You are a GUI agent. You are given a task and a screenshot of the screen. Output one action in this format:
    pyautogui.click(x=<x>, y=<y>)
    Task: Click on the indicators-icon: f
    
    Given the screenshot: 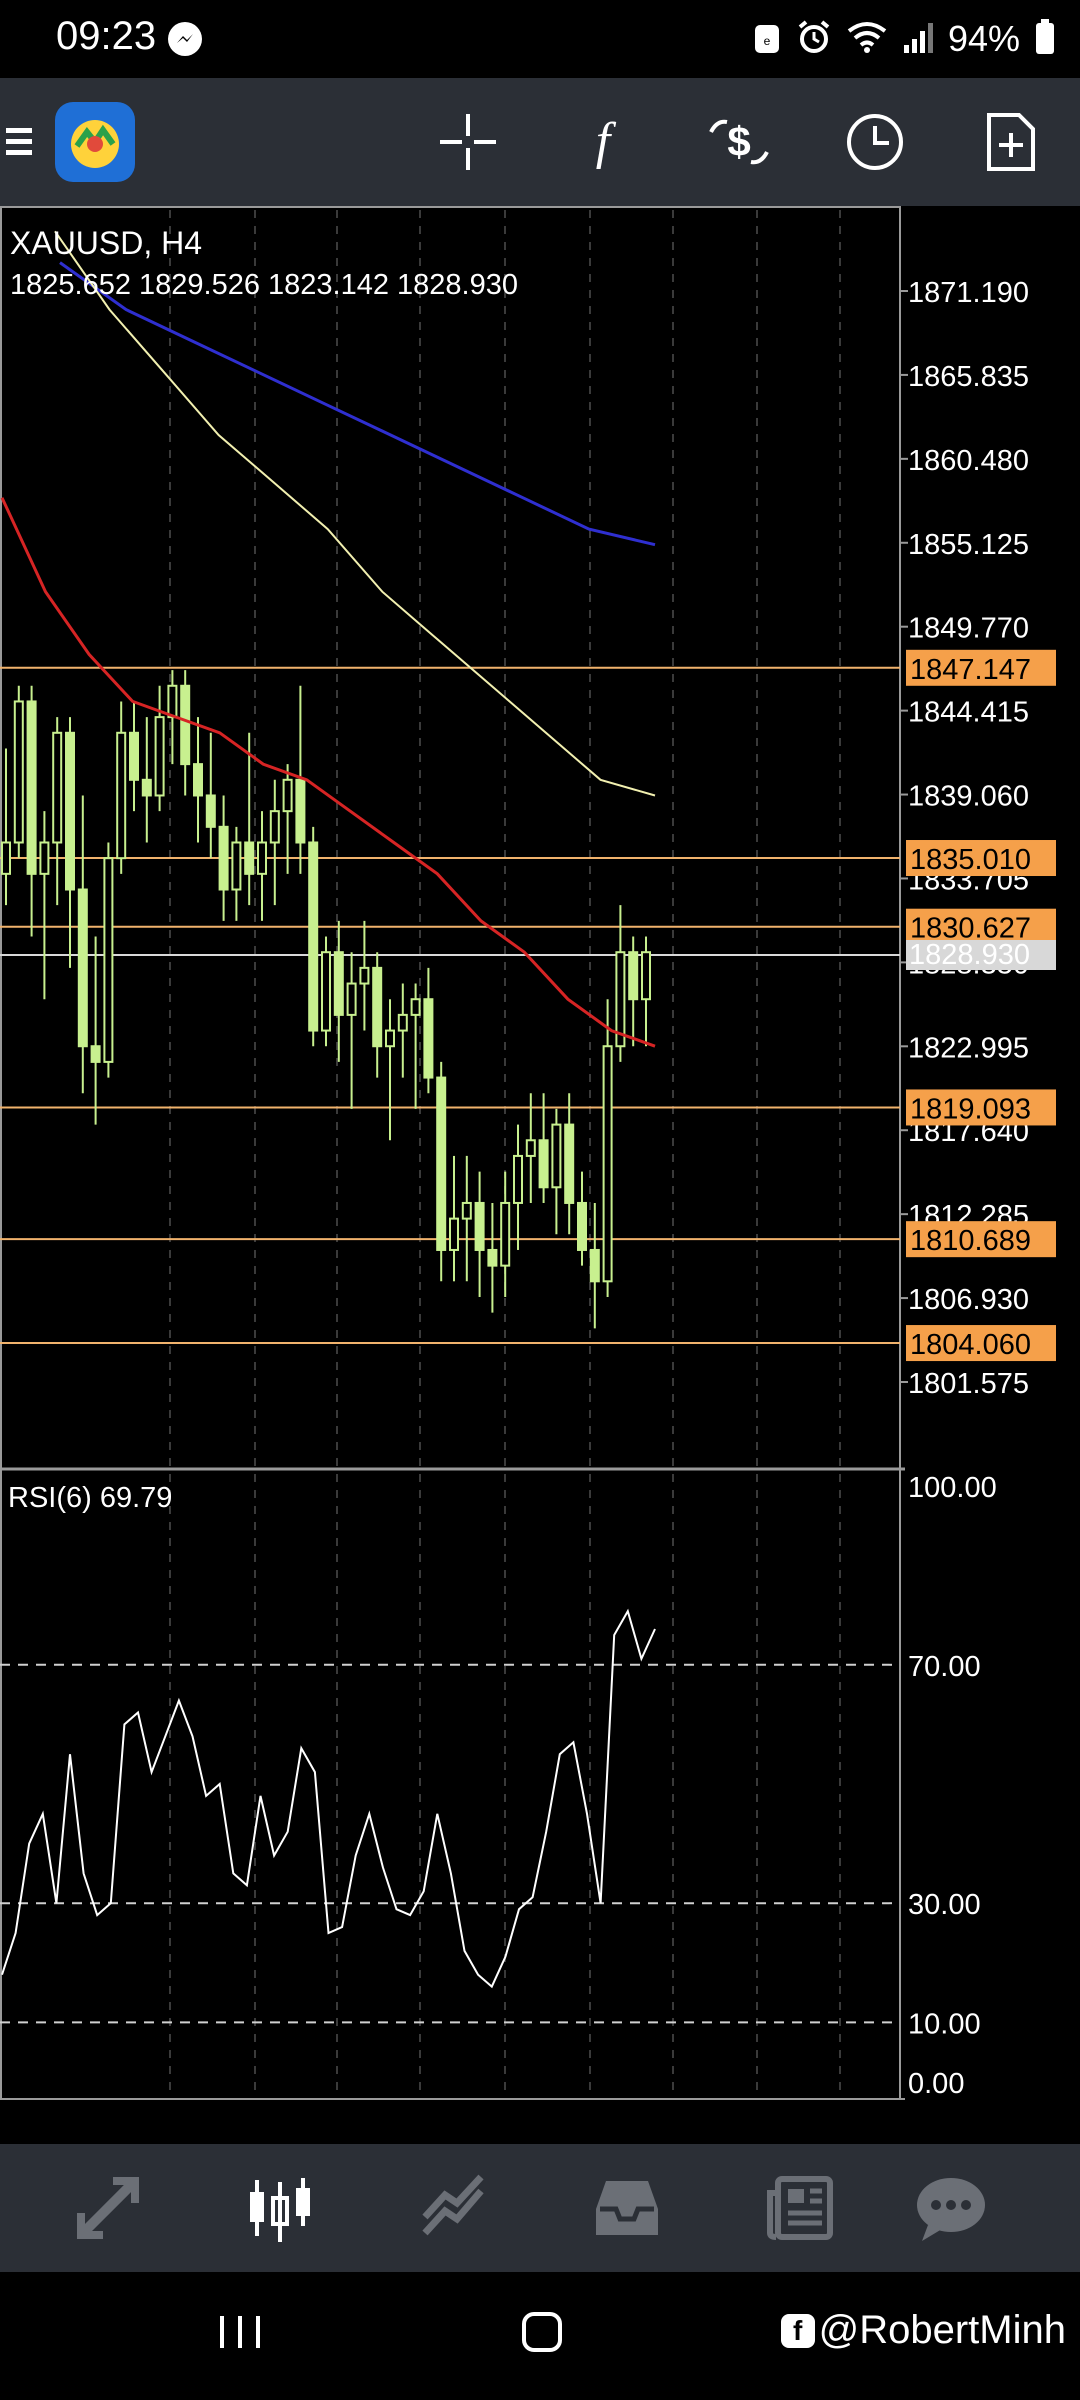 What is the action you would take?
    pyautogui.click(x=606, y=141)
    